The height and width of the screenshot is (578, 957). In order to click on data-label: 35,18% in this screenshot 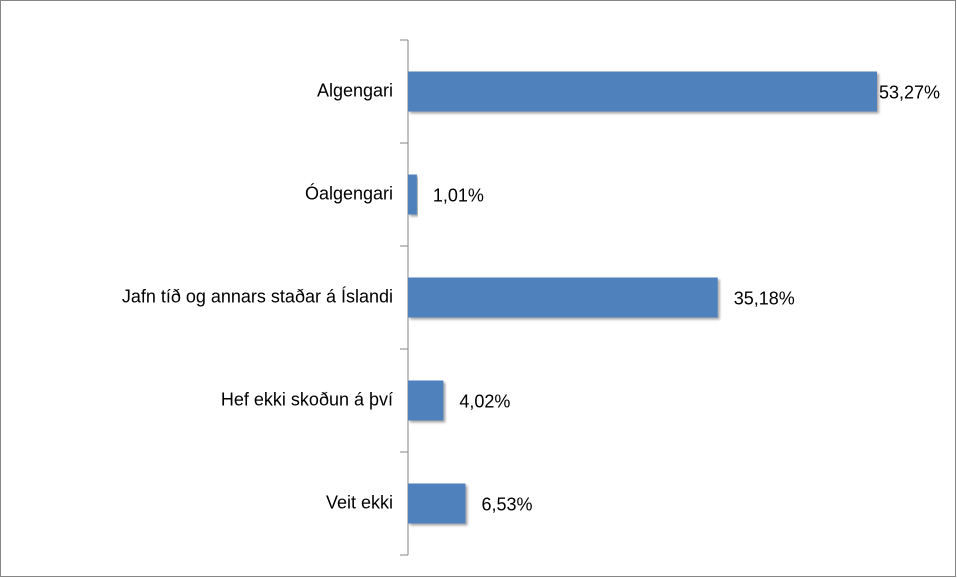, I will do `click(764, 298)`.